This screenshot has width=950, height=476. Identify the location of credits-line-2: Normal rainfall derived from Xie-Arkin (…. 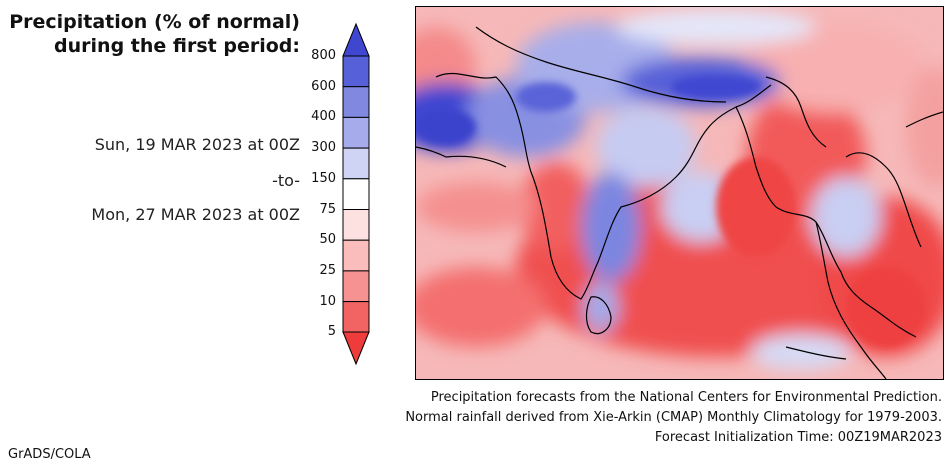
(673, 417).